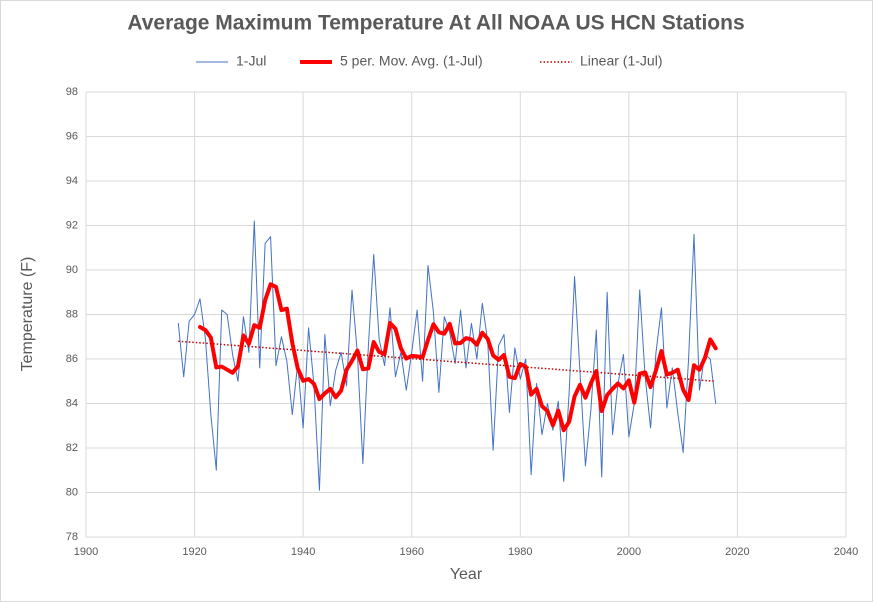 This screenshot has height=602, width=873. I want to click on y-tick-label: 86, so click(72, 359).